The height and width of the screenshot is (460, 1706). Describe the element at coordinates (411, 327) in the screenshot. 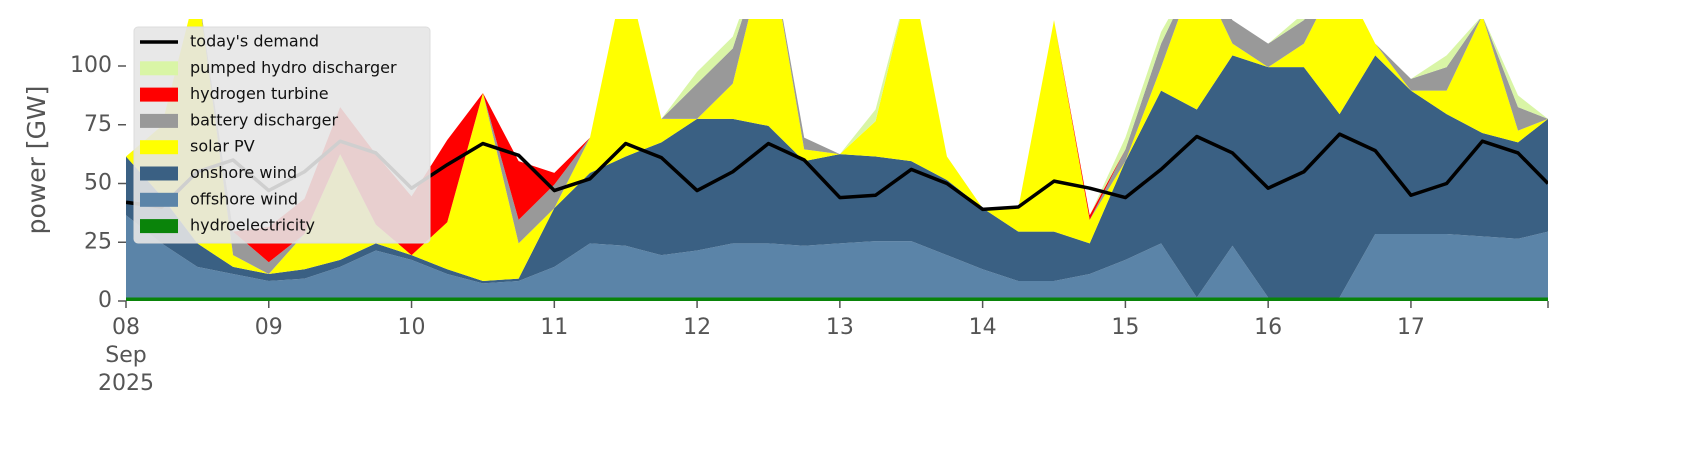

I see `x-tick-label: 10` at that location.